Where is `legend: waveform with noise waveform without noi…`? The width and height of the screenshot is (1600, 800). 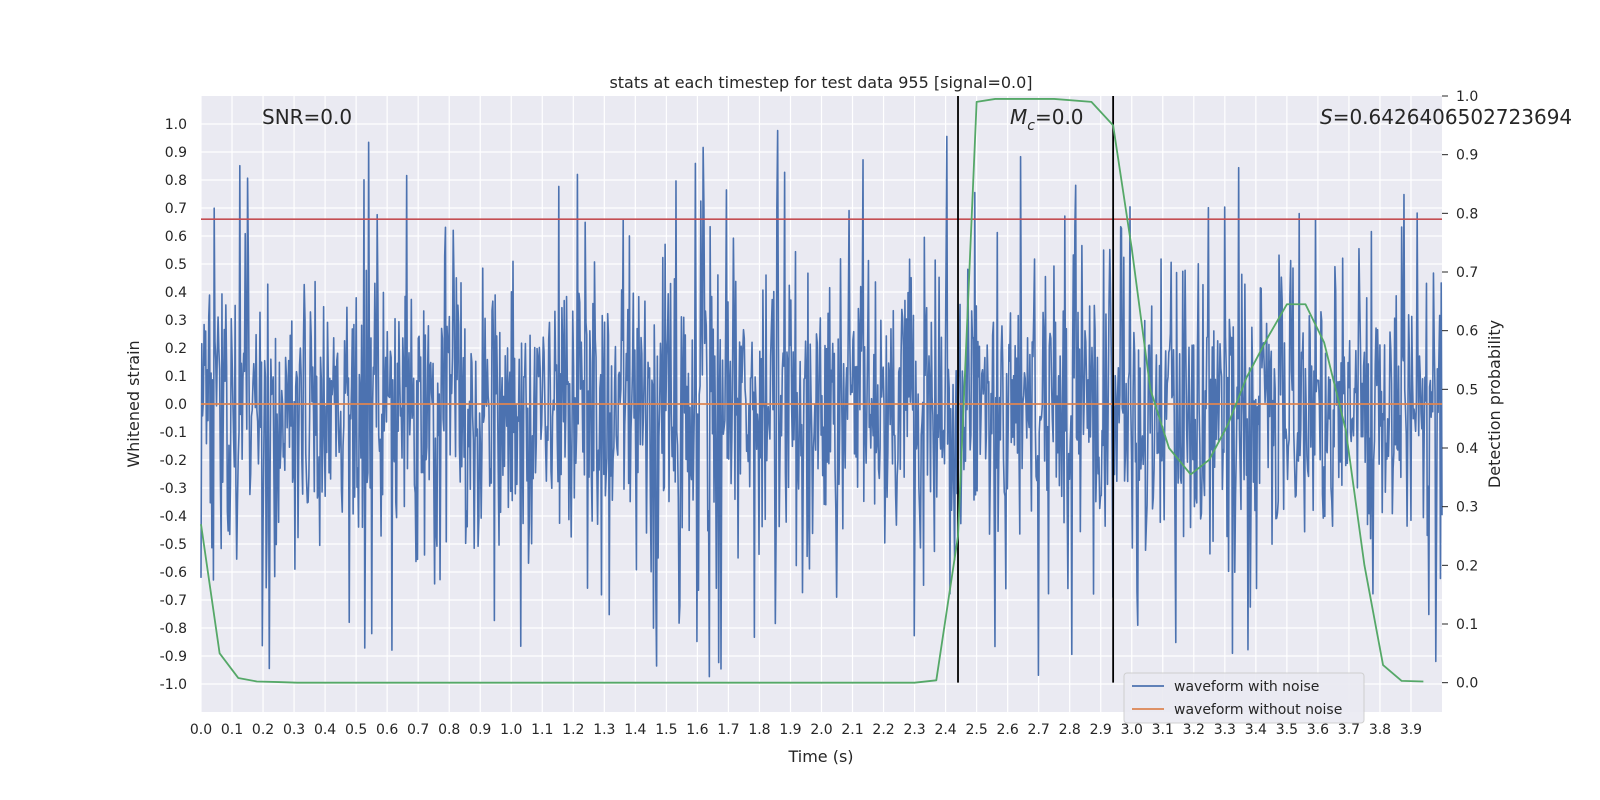 legend: waveform with noise waveform without noi… is located at coordinates (1244, 698).